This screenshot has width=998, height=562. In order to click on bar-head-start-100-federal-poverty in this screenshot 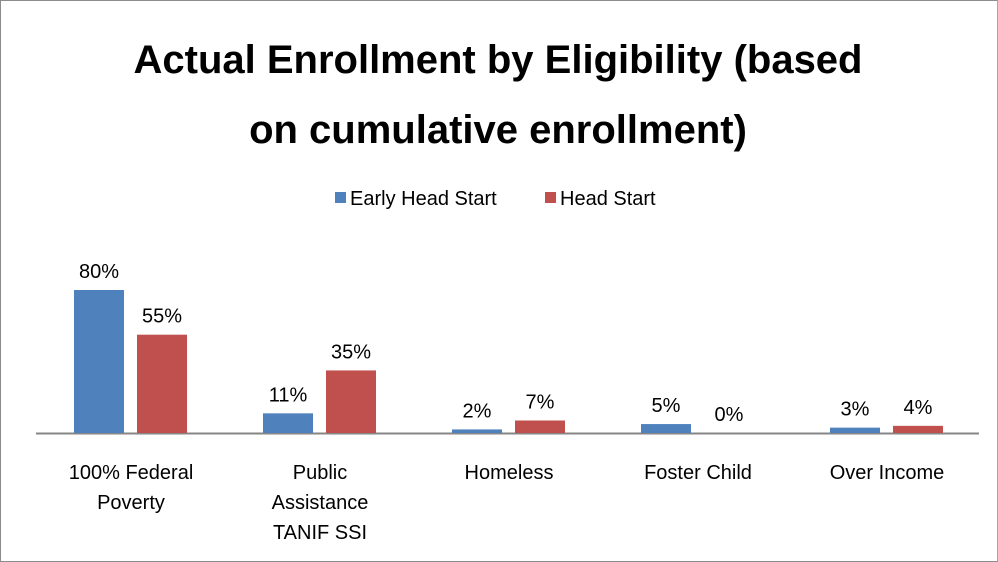, I will do `click(162, 383)`.